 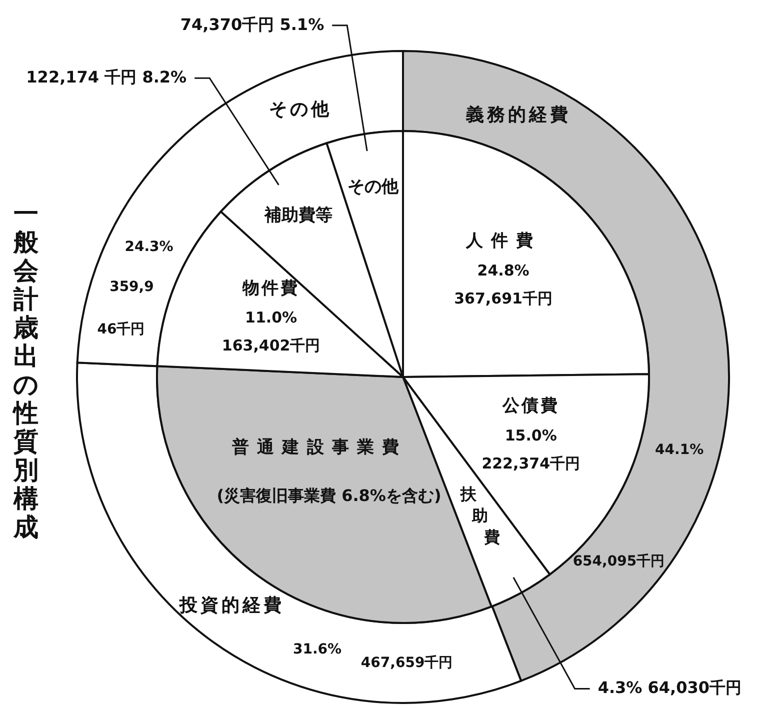 What do you see at coordinates (231, 605) in the screenshot?
I see `slice-label: 投資的経費` at bounding box center [231, 605].